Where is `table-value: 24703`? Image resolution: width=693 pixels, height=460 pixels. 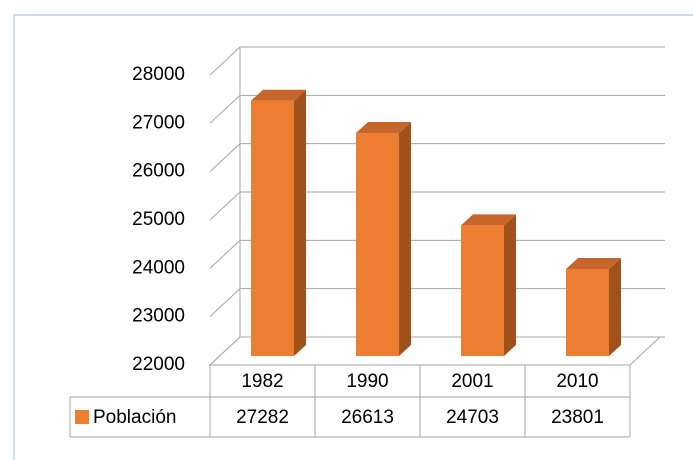
table-value: 24703 is located at coordinates (472, 417).